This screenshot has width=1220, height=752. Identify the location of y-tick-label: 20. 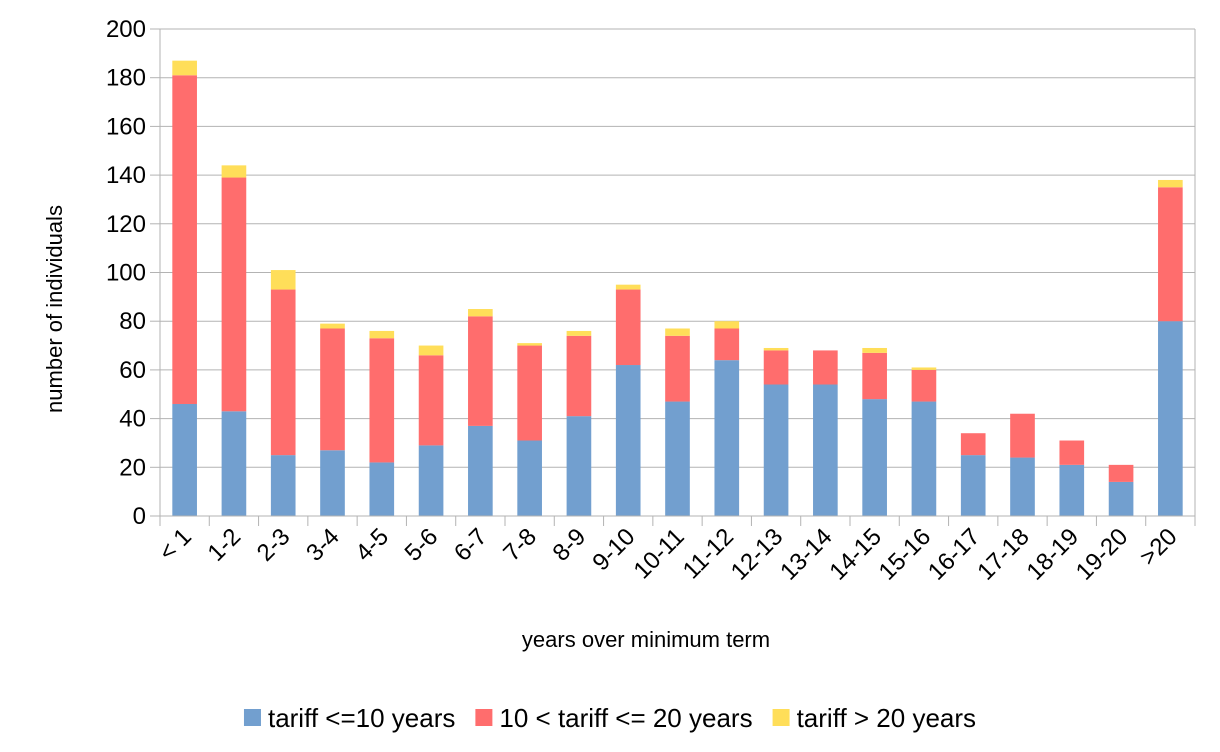
(132, 467).